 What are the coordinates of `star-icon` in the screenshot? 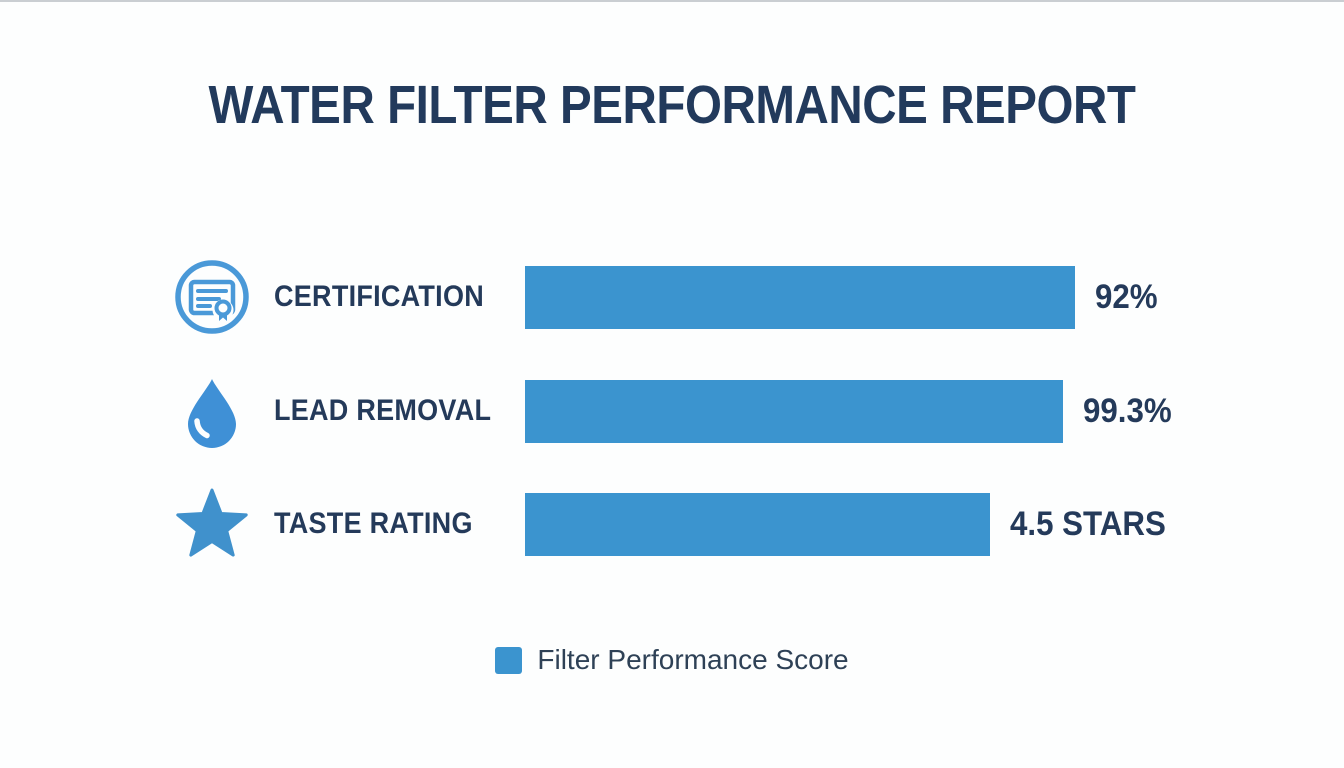 It's located at (212, 524).